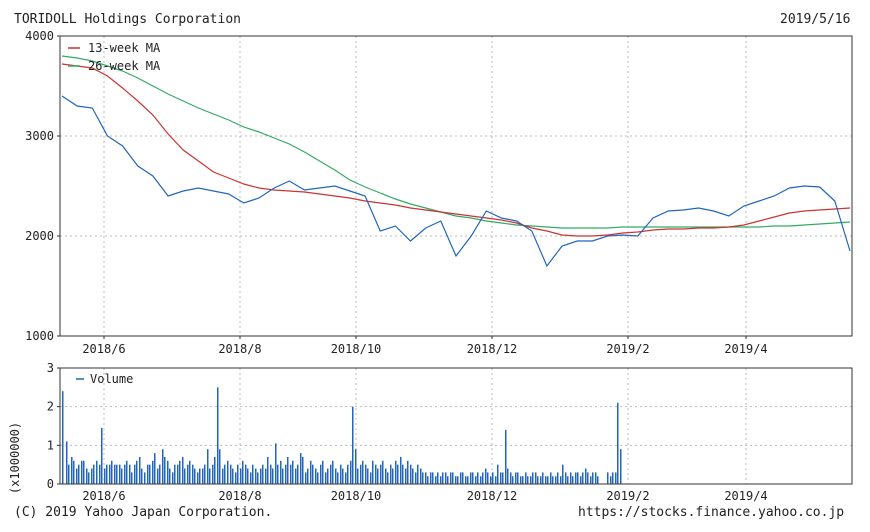 The width and height of the screenshot is (870, 532). Describe the element at coordinates (39, 336) in the screenshot. I see `price-y-tick-label: 1000` at that location.